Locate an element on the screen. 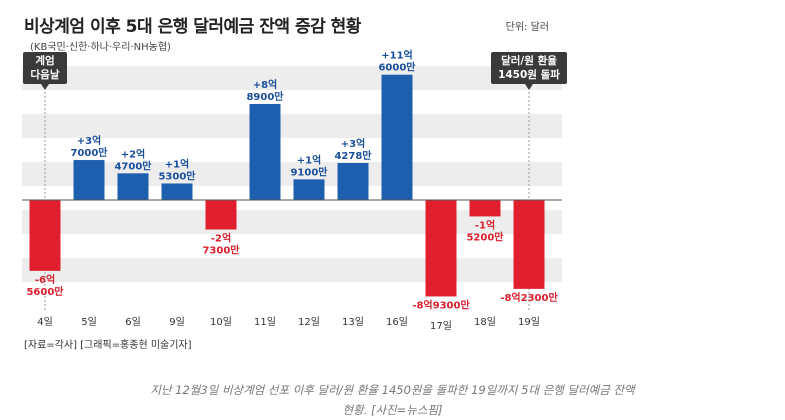 This screenshot has height=420, width=785. data-label: +2억 is located at coordinates (133, 154).